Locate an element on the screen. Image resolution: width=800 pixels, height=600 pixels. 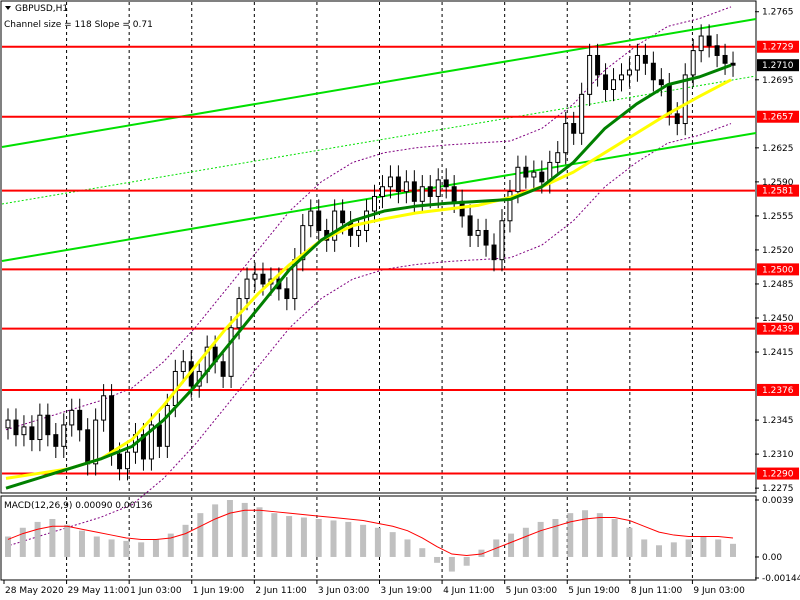
level-tag-label: 1.2729 is located at coordinates (778, 48).